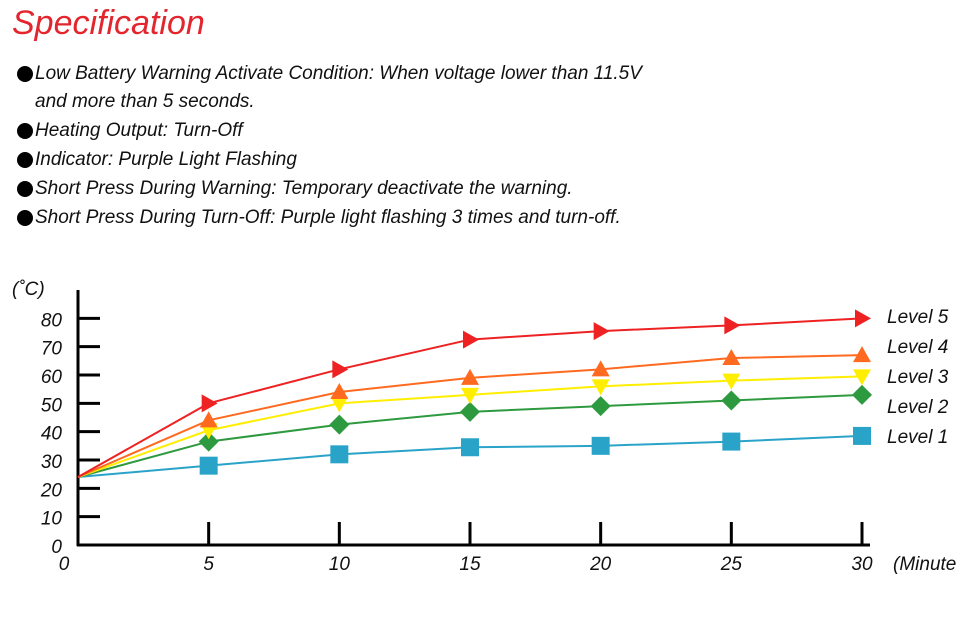 The height and width of the screenshot is (631, 960). What do you see at coordinates (51, 490) in the screenshot?
I see `y-tick-label: 20` at bounding box center [51, 490].